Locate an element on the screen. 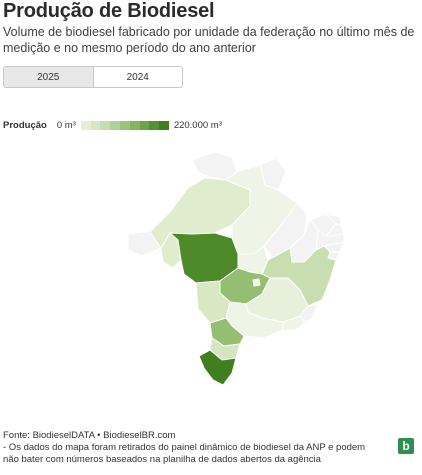 The image size is (422, 475). state-DF is located at coordinates (256, 282).